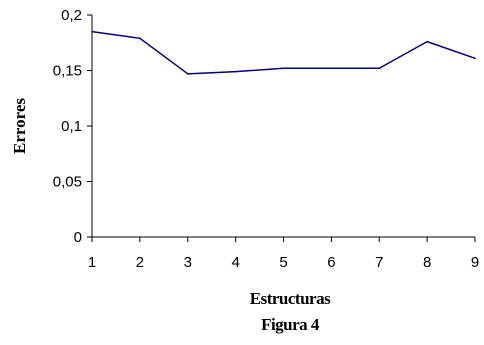 This screenshot has width=484, height=345. Describe the element at coordinates (92, 262) in the screenshot. I see `x-tick-label: 1` at that location.